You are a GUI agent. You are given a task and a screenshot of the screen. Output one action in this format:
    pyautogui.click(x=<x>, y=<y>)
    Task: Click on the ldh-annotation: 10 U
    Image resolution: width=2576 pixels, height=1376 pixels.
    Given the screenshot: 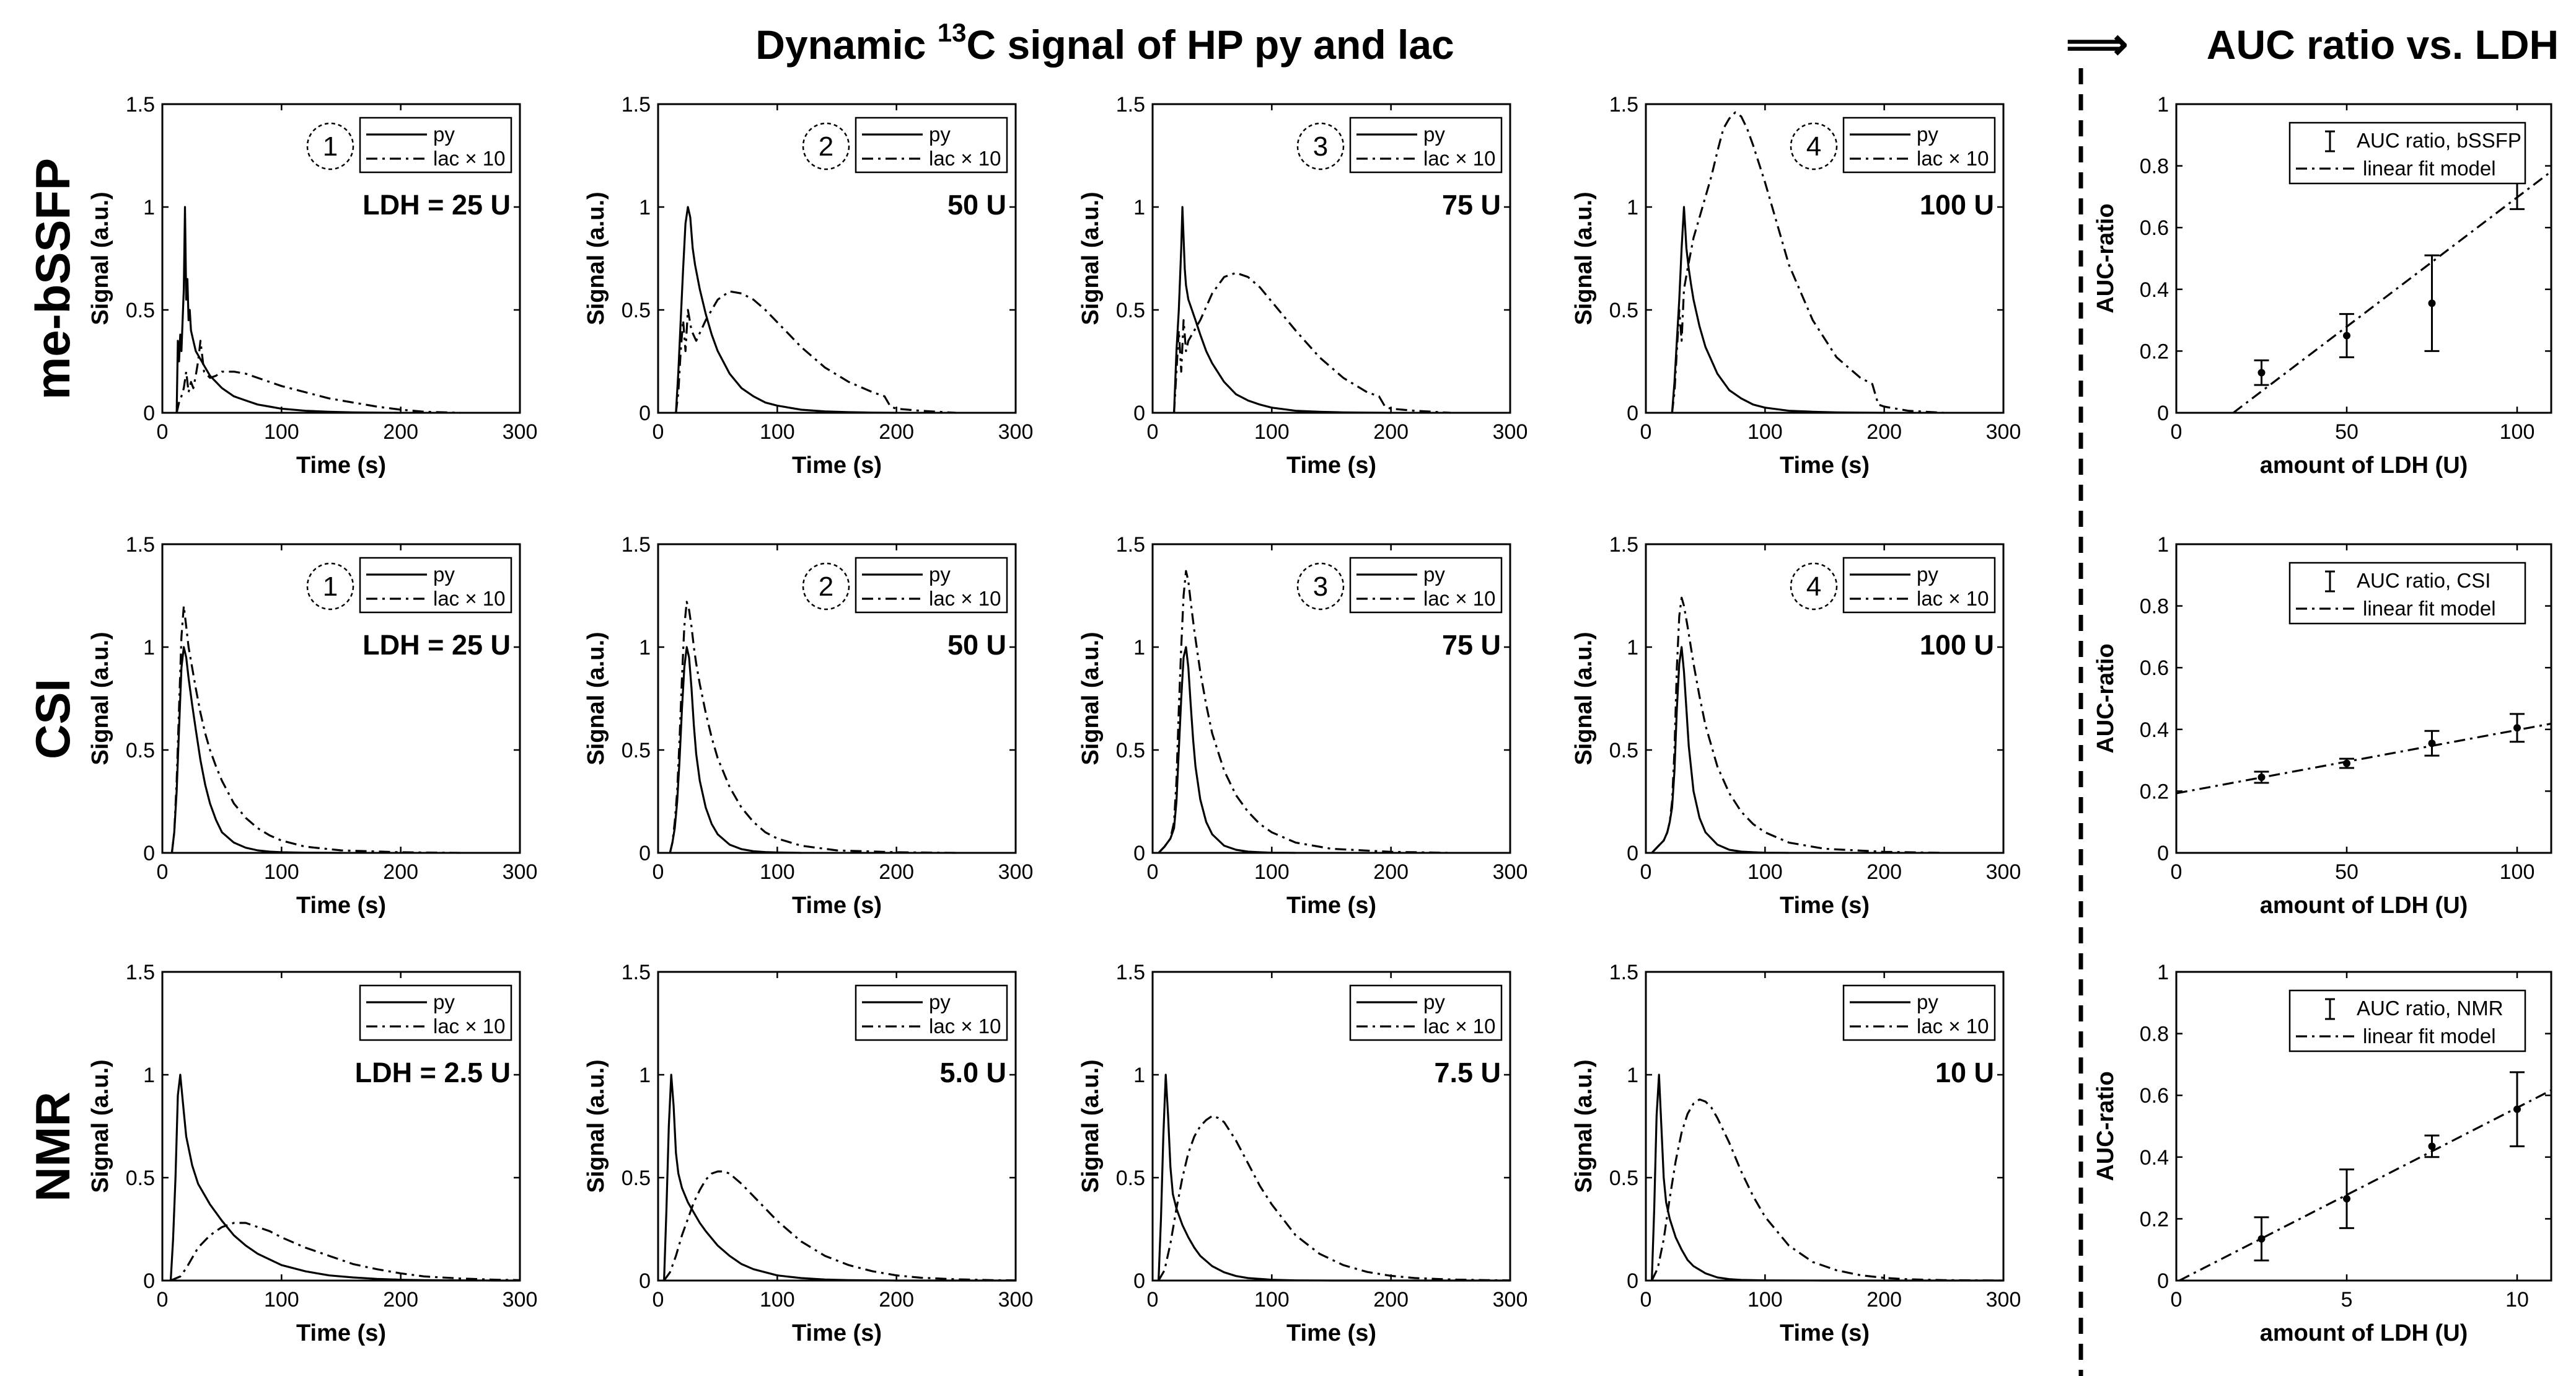 What is the action you would take?
    pyautogui.click(x=1965, y=1072)
    